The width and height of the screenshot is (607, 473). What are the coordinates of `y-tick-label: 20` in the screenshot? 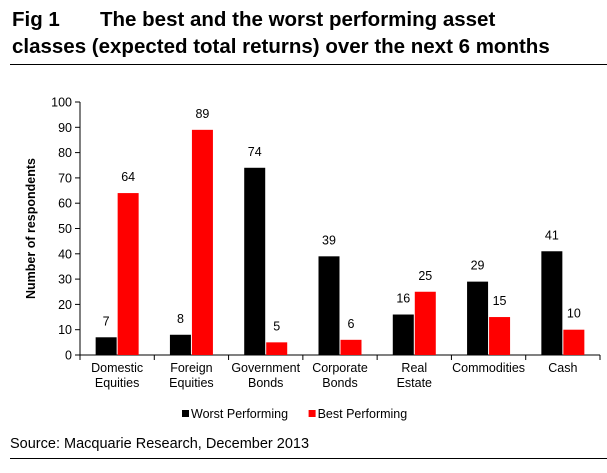 It's located at (65, 305).